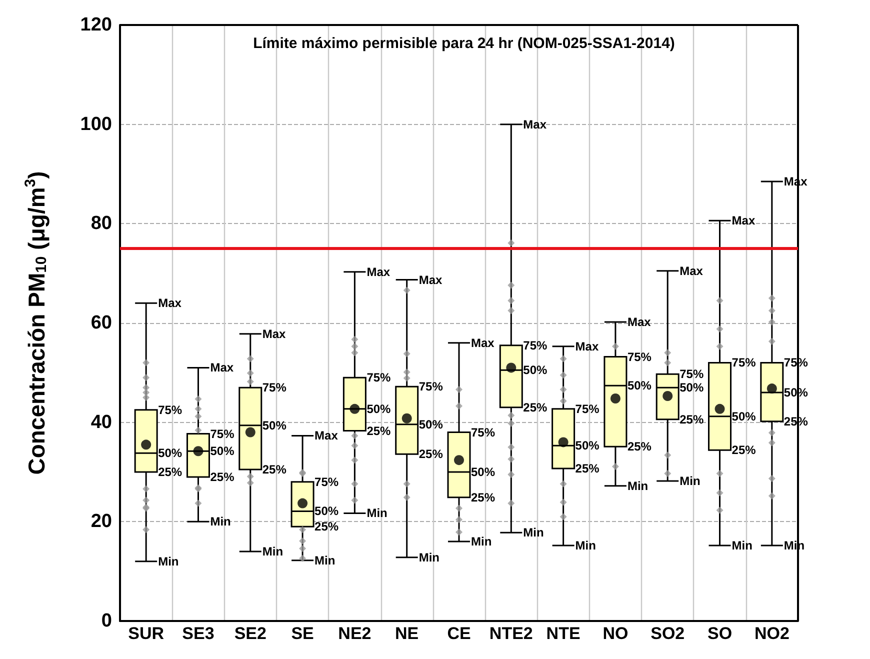  I want to click on x-tick-label: NE, so click(407, 633).